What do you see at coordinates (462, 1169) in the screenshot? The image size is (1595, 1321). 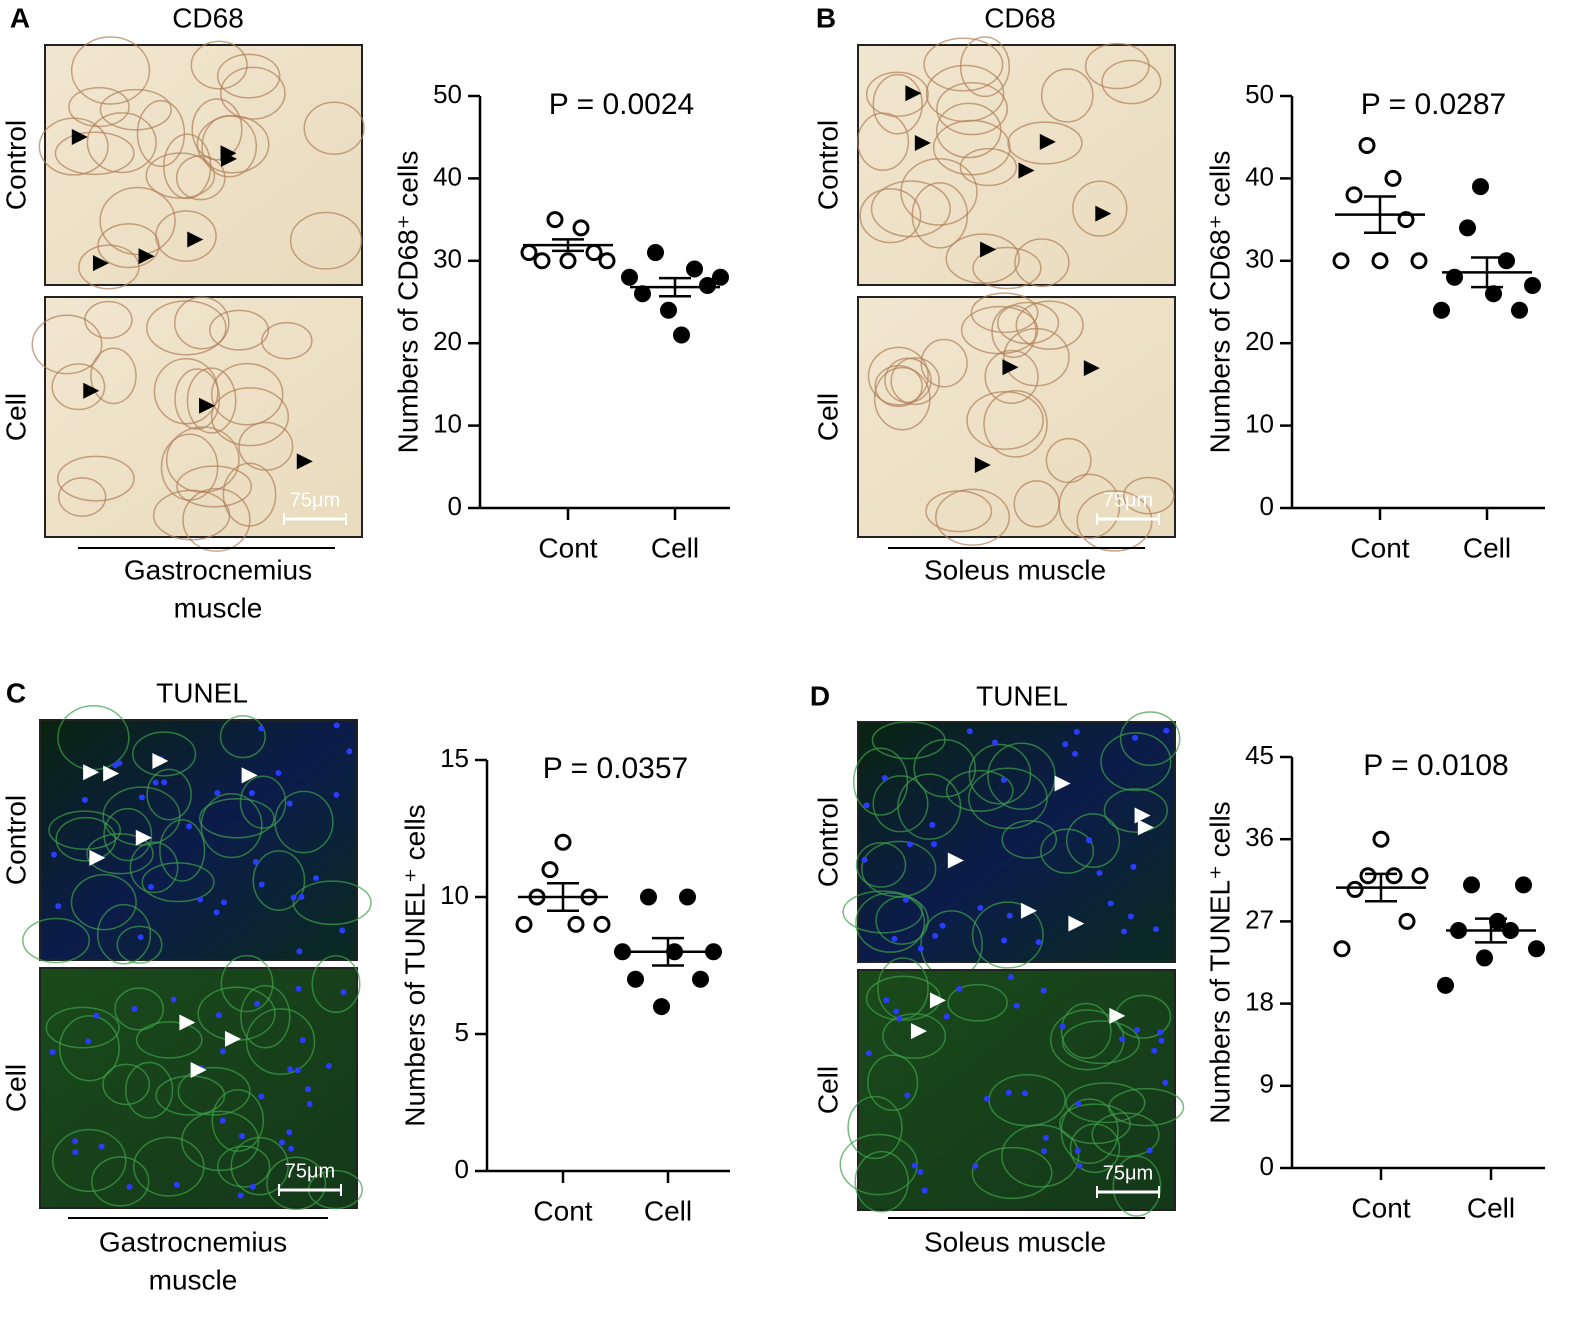 I see `y-tick-label: 0` at bounding box center [462, 1169].